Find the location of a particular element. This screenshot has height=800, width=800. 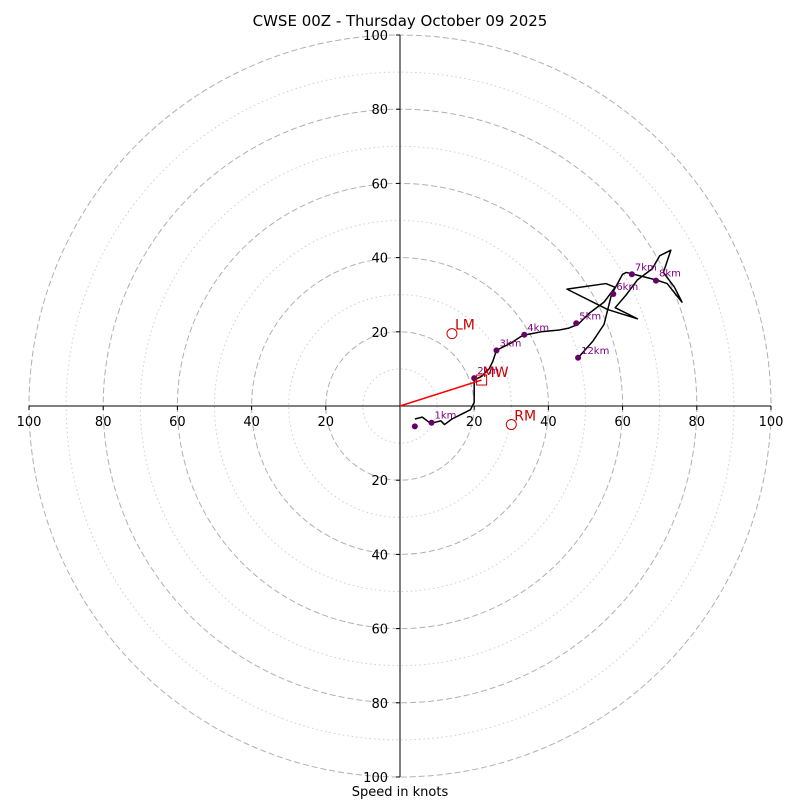

mean-wind-label: MW is located at coordinates (496, 373).